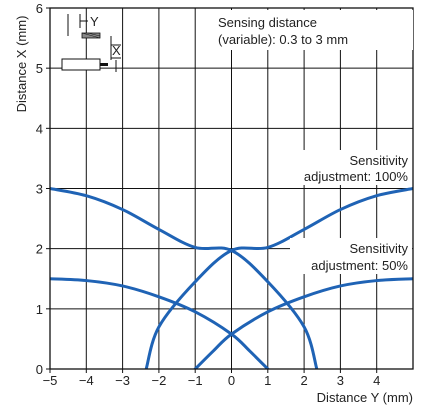  What do you see at coordinates (39, 369) in the screenshot?
I see `y-tick-label: 0` at bounding box center [39, 369].